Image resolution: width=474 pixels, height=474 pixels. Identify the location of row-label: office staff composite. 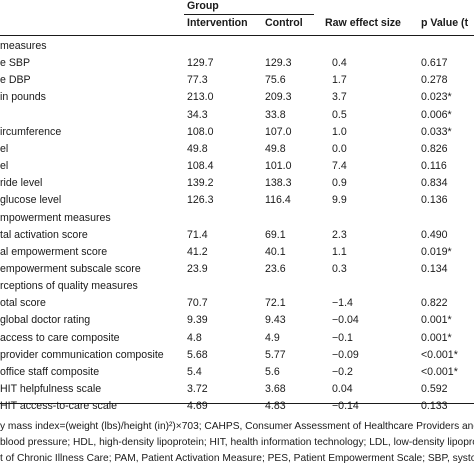
(50, 372).